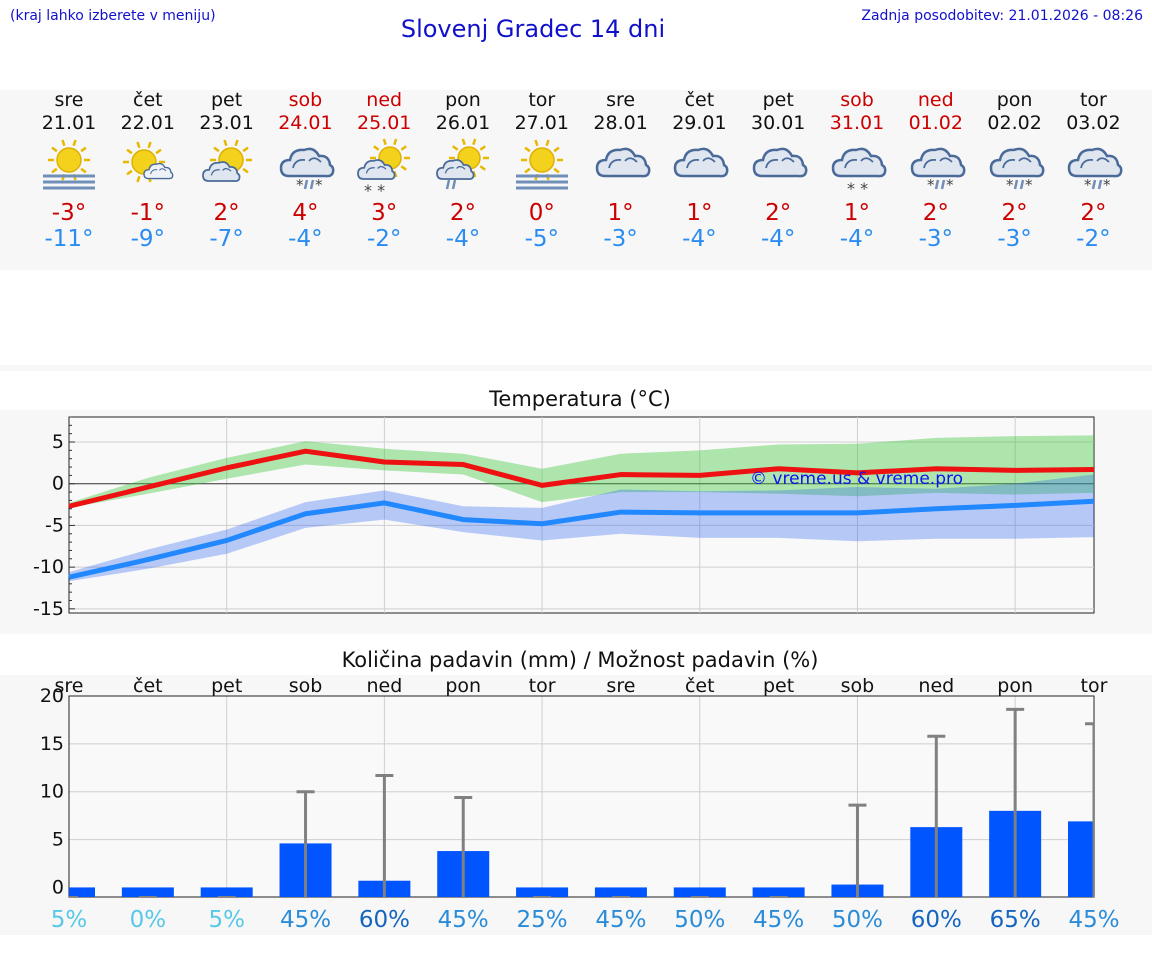 The image size is (1152, 975). What do you see at coordinates (58, 442) in the screenshot?
I see `y-tick-label: 5` at bounding box center [58, 442].